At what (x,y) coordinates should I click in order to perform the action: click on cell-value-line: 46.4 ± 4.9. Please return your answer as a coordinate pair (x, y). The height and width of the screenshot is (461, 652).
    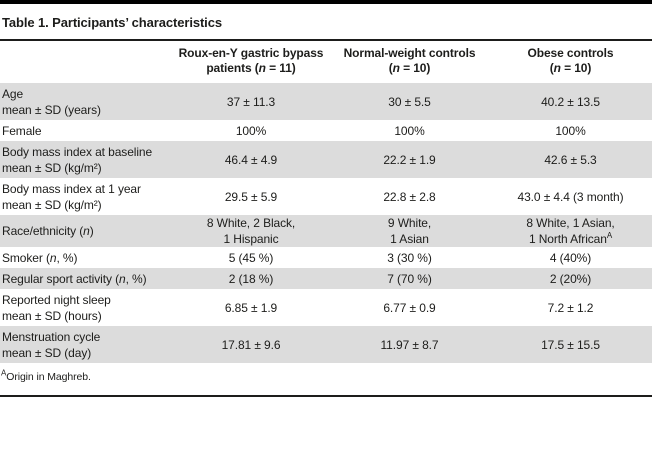
    Looking at the image, I should click on (251, 159).